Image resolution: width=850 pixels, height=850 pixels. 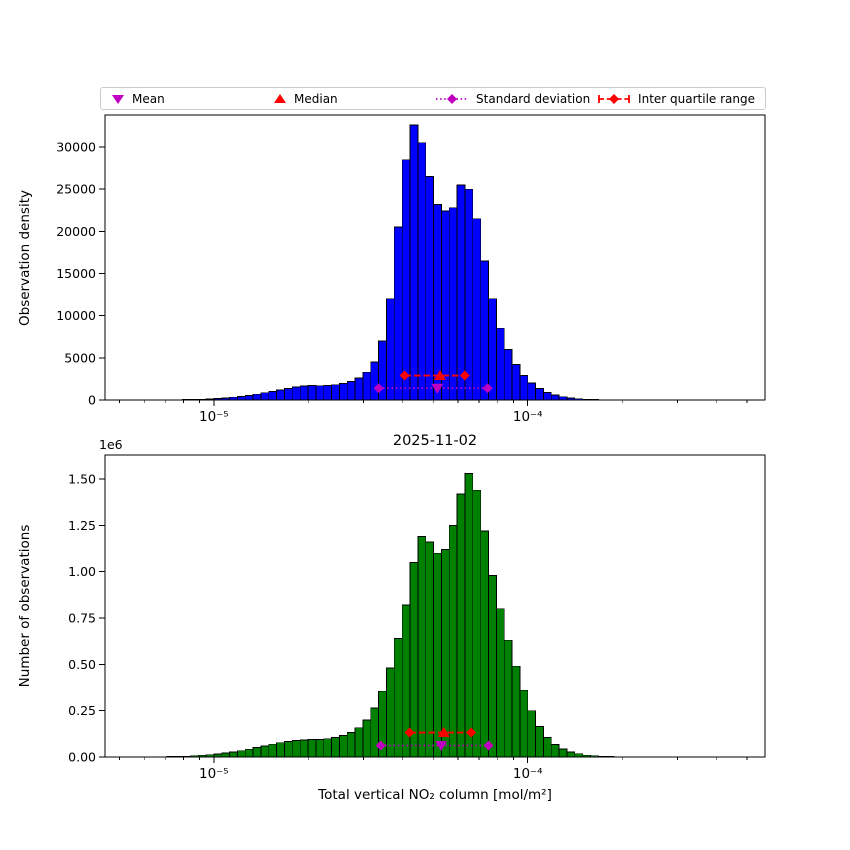 What do you see at coordinates (452, 99) in the screenshot?
I see `std-deviation-diamond-dotted-icon` at bounding box center [452, 99].